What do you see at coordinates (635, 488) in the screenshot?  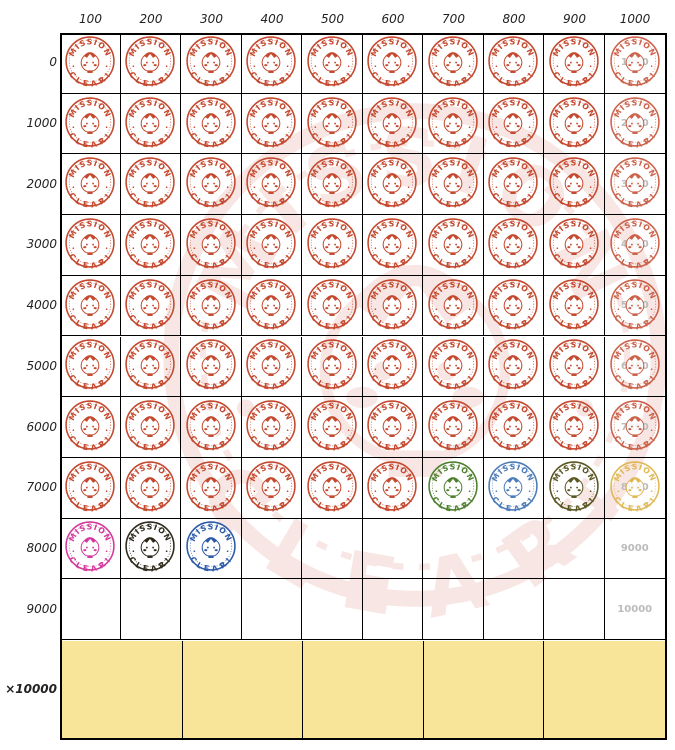 I see `stamp-gold-icon: MISSION CLEAR!` at bounding box center [635, 488].